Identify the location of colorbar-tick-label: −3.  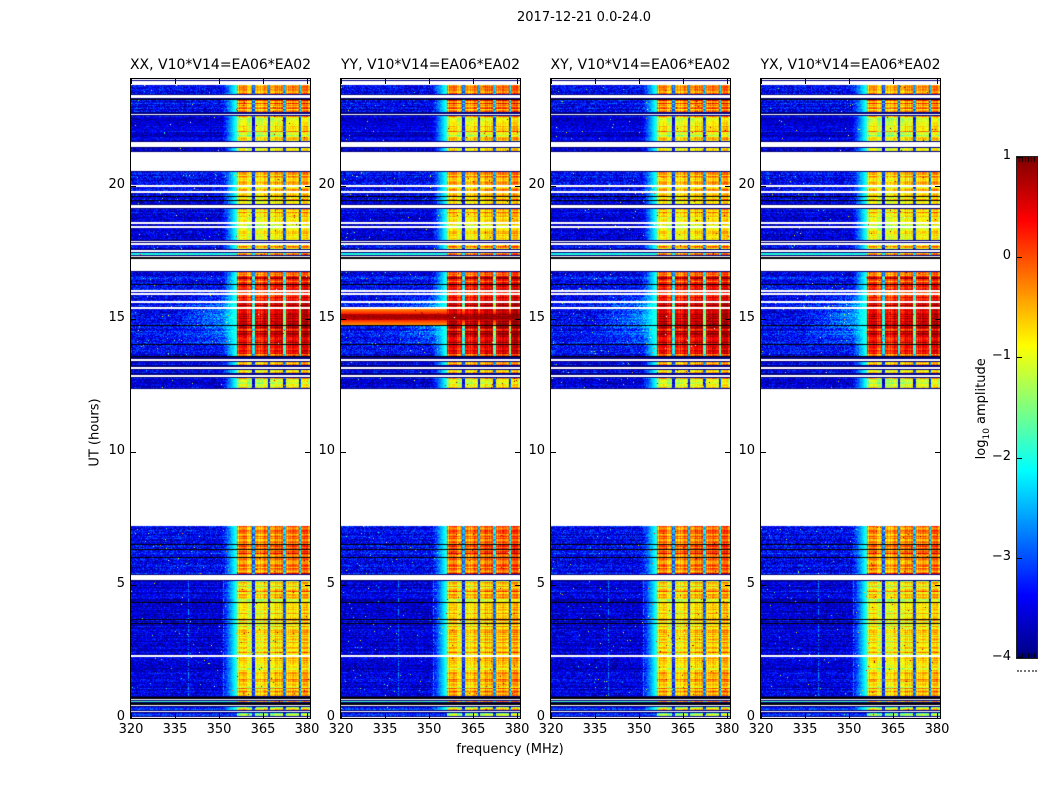
(1001, 556).